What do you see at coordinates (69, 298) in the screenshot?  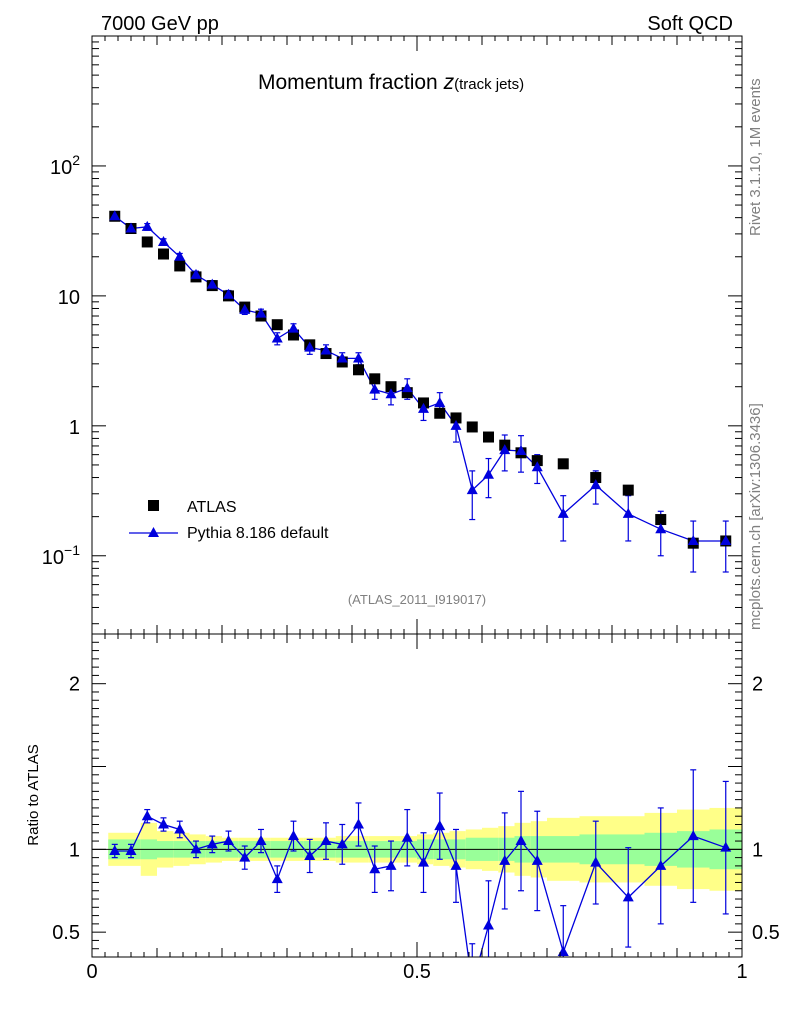 I see `main-y-tick-label: 10` at bounding box center [69, 298].